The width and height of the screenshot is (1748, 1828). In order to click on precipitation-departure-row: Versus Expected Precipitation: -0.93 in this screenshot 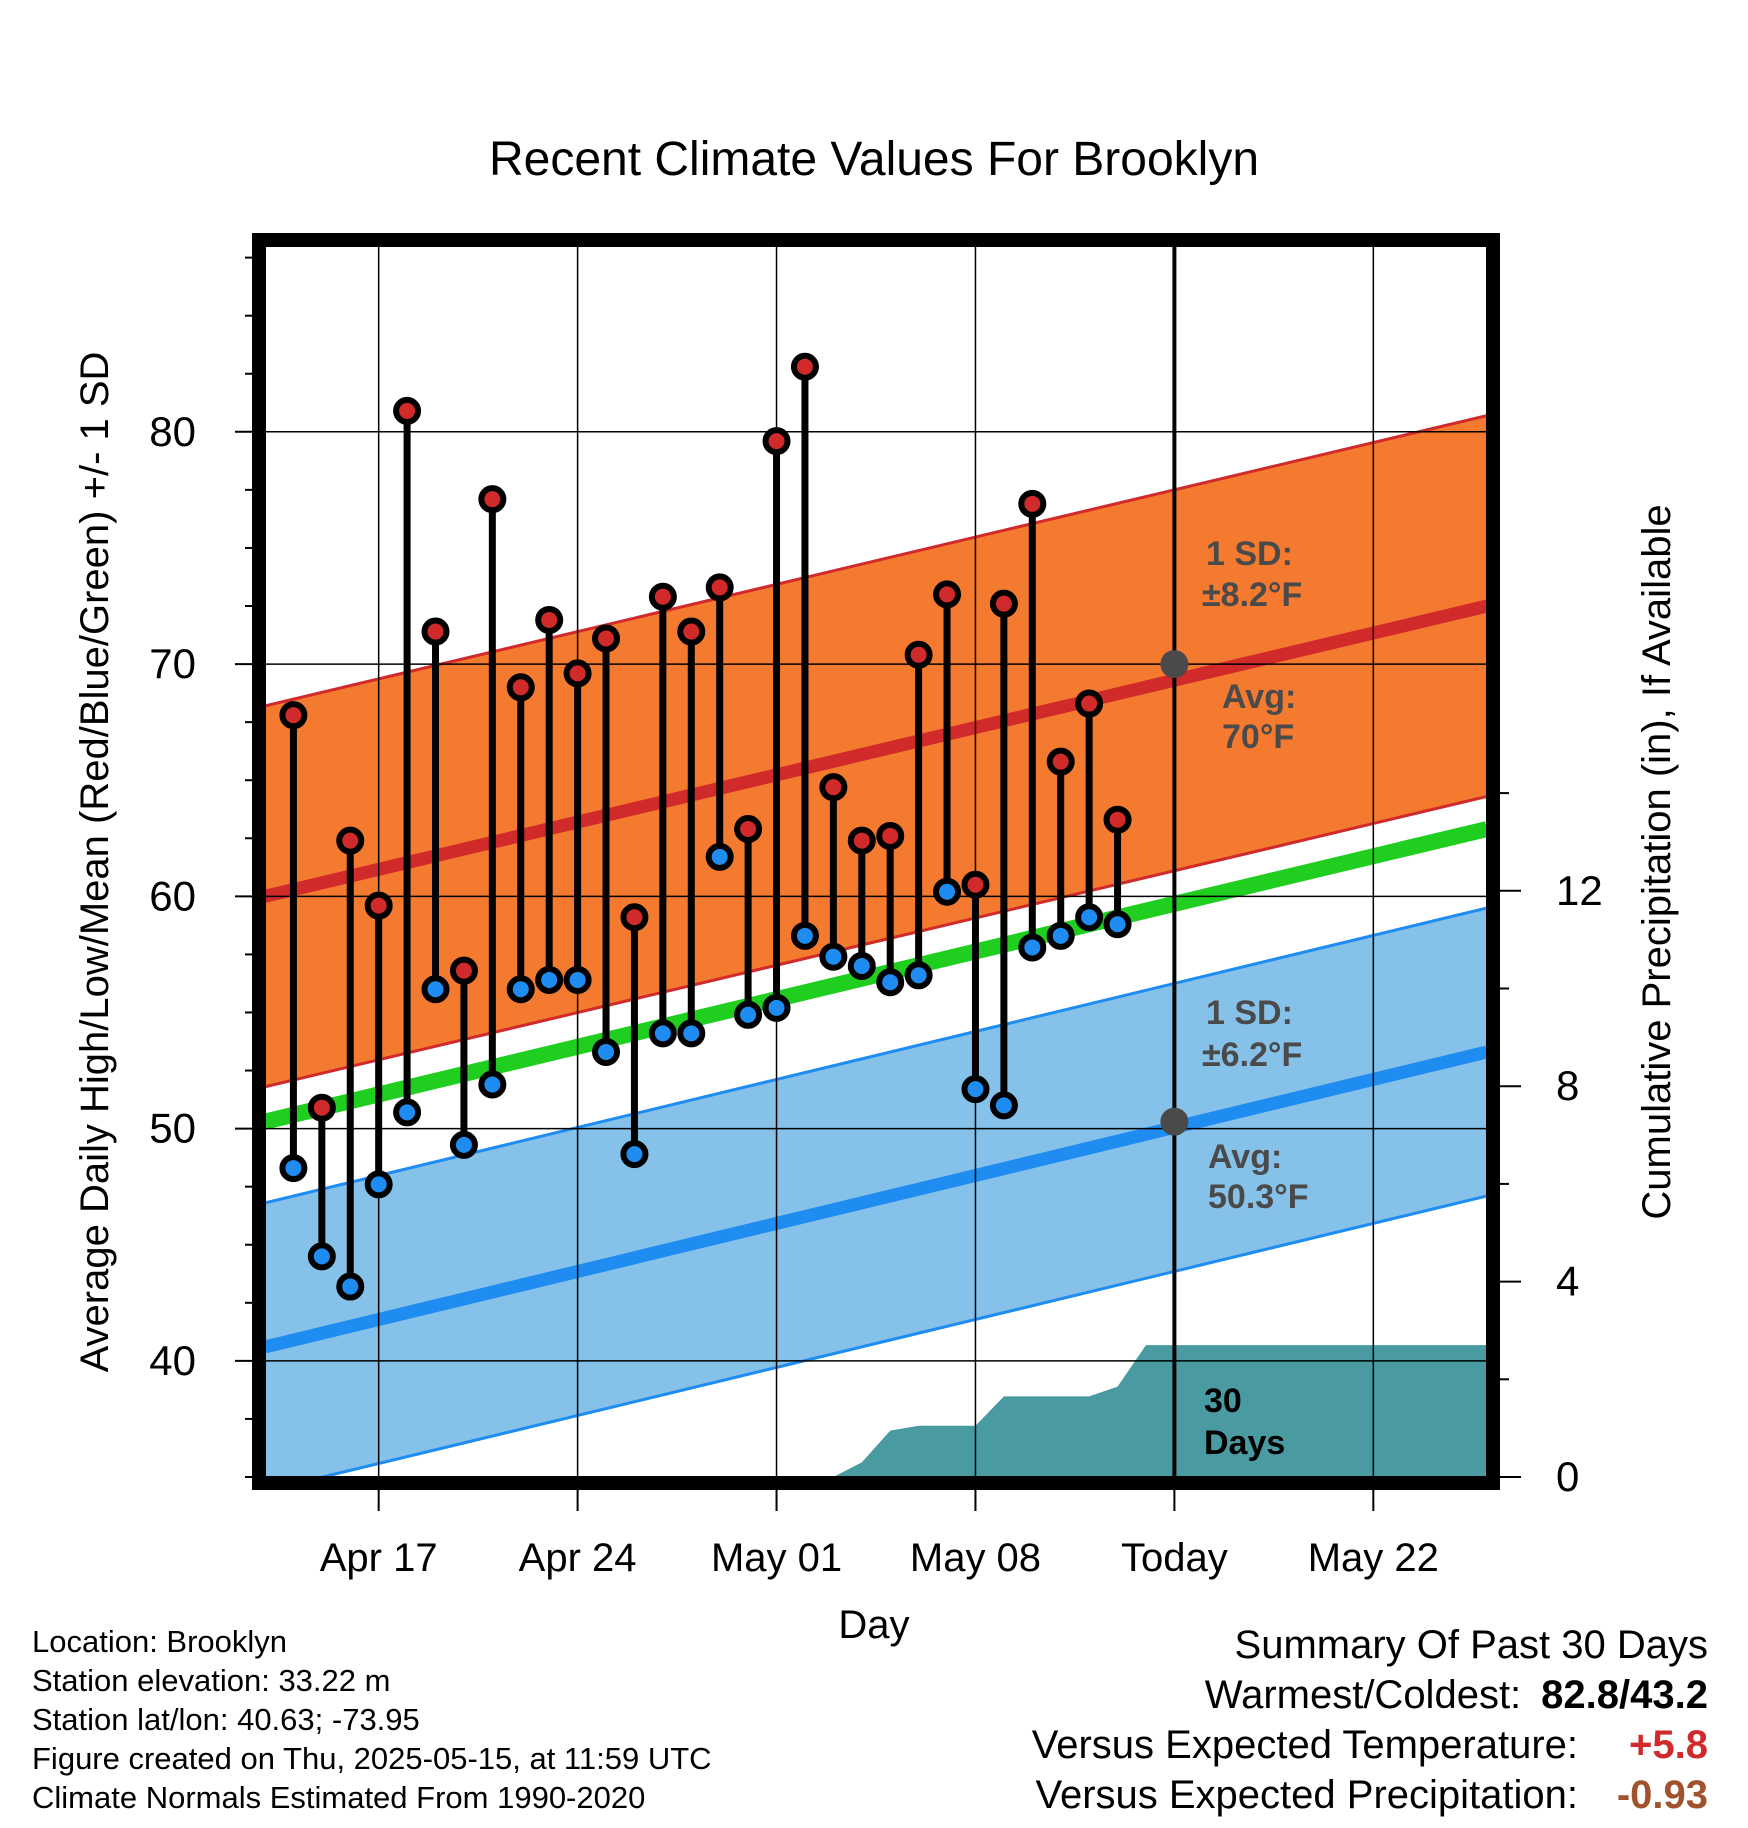, I will do `click(1370, 1795)`.